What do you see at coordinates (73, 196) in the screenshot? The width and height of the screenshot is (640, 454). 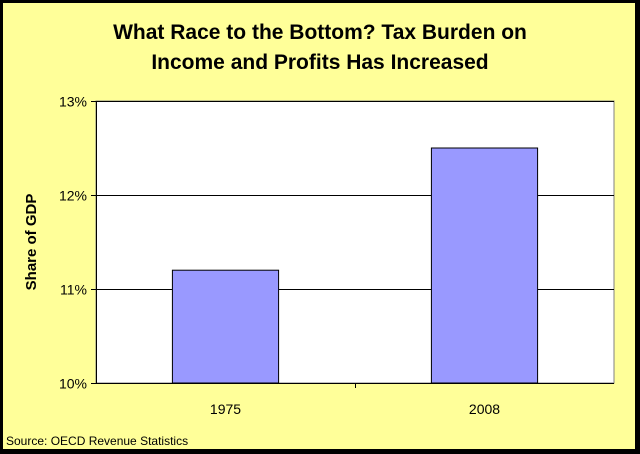 I see `y-tick-label: 12%` at bounding box center [73, 196].